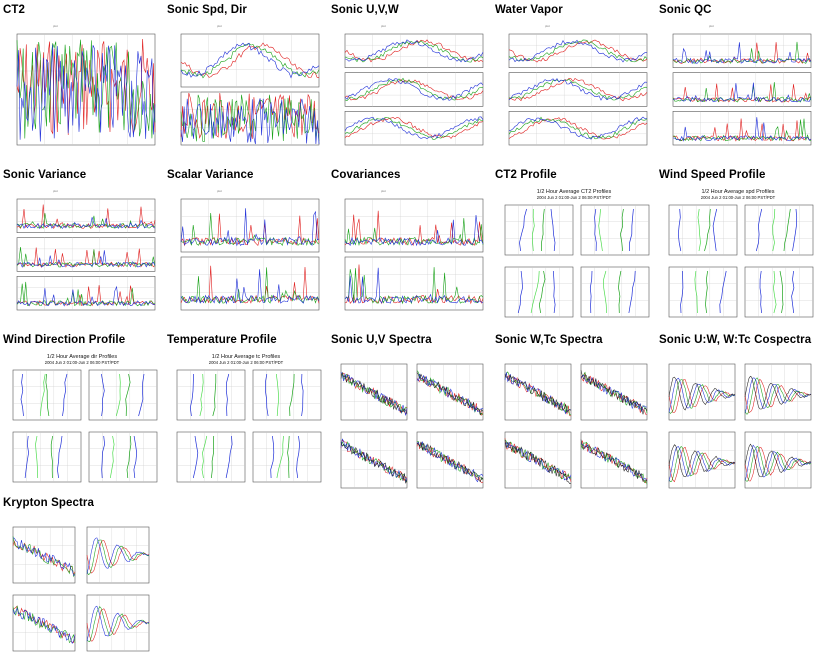 The height and width of the screenshot is (662, 820). Describe the element at coordinates (738, 192) in the screenshot. I see `profile-caption: 1/2 Hour Average spd Profiles` at that location.